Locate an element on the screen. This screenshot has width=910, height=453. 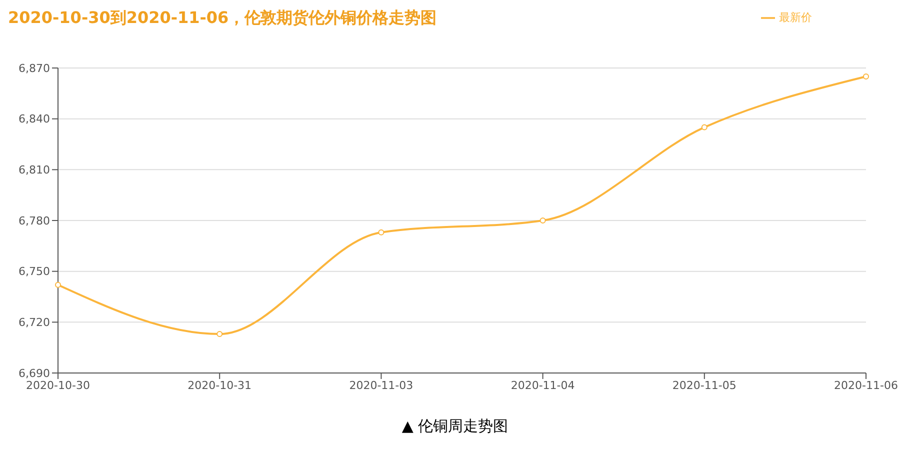
x-tick-label: 2020-11-04 is located at coordinates (542, 385).